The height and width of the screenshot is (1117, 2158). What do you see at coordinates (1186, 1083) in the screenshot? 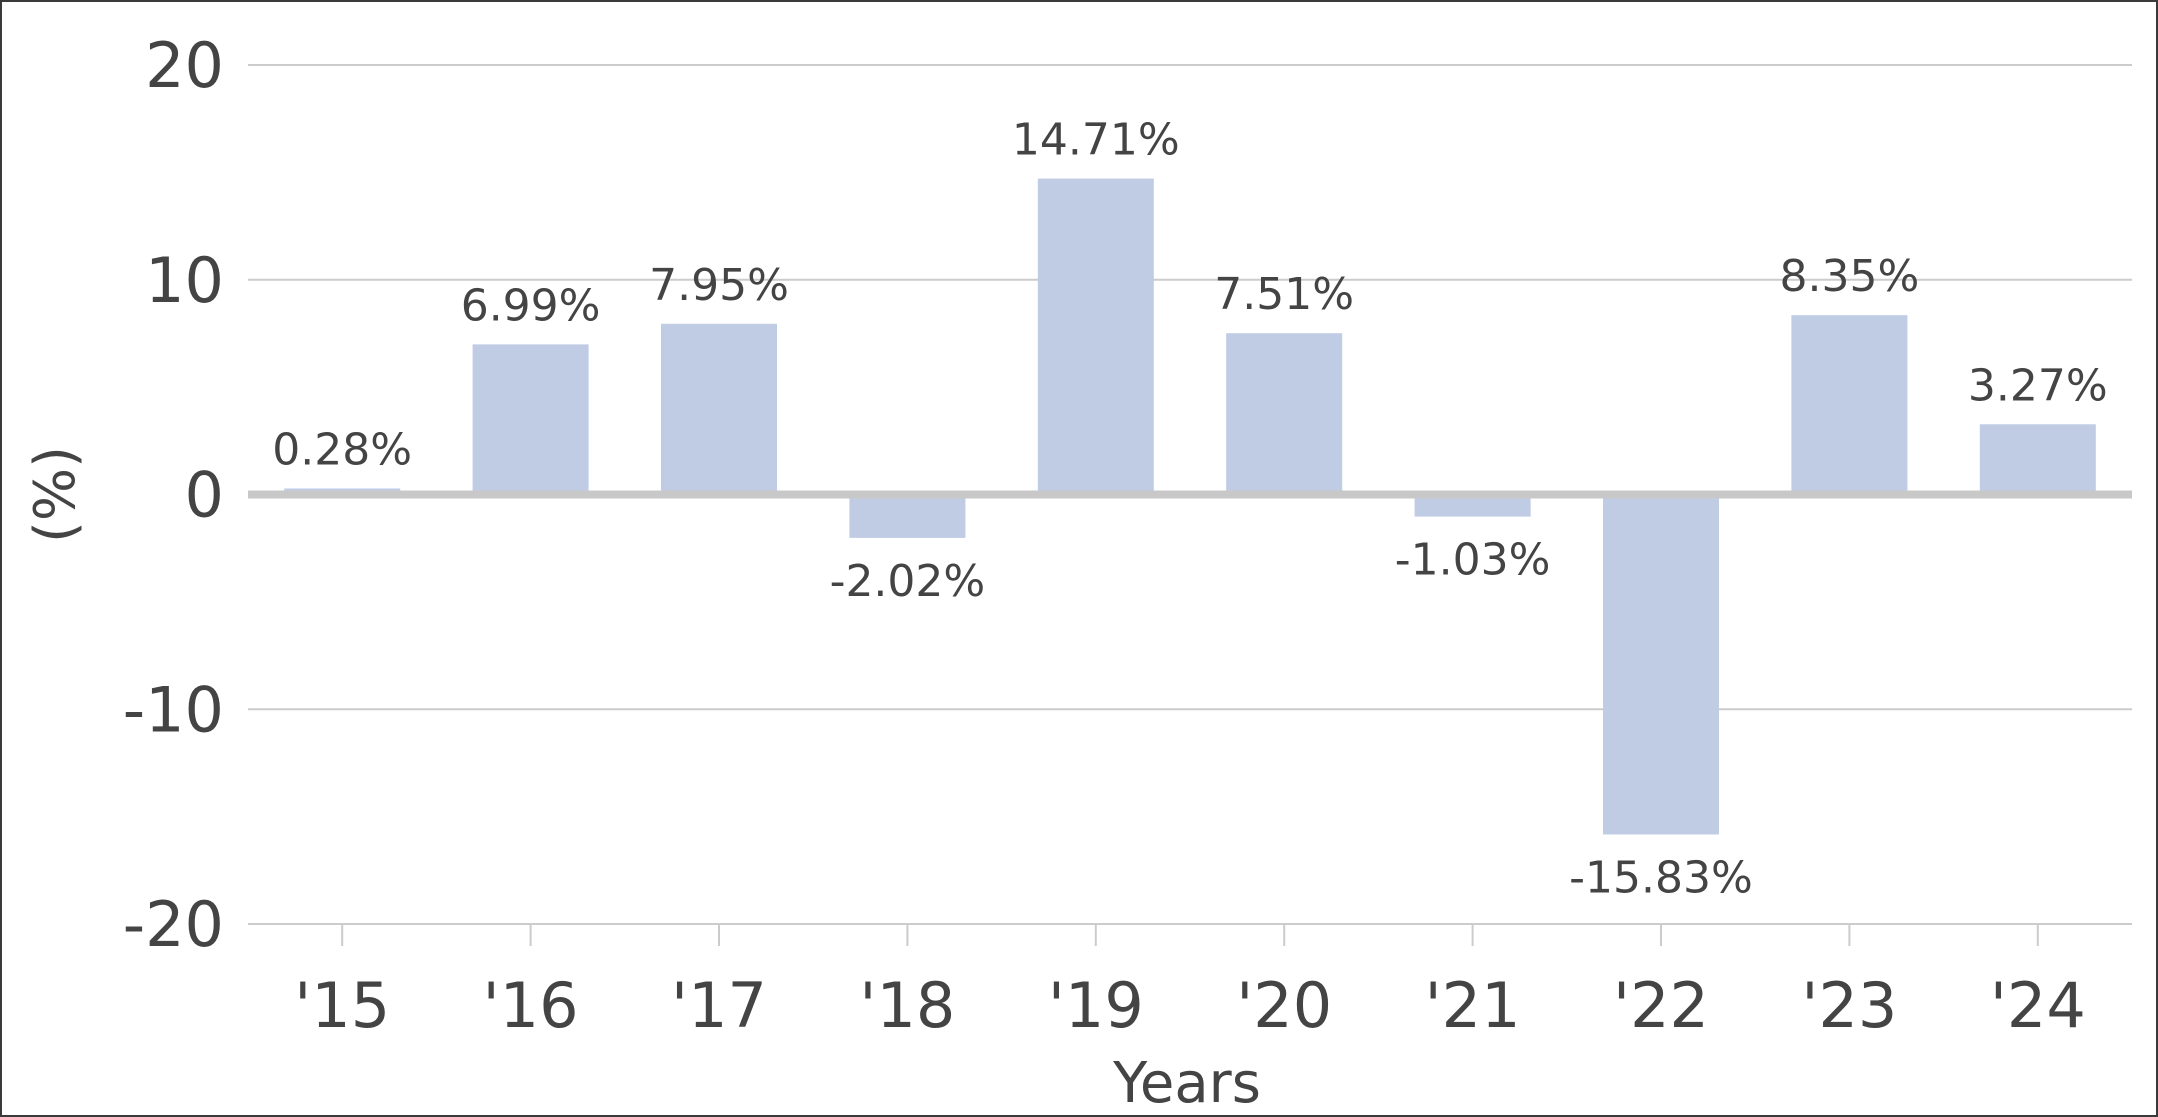
I see `x-axis-title: Years` at bounding box center [1186, 1083].